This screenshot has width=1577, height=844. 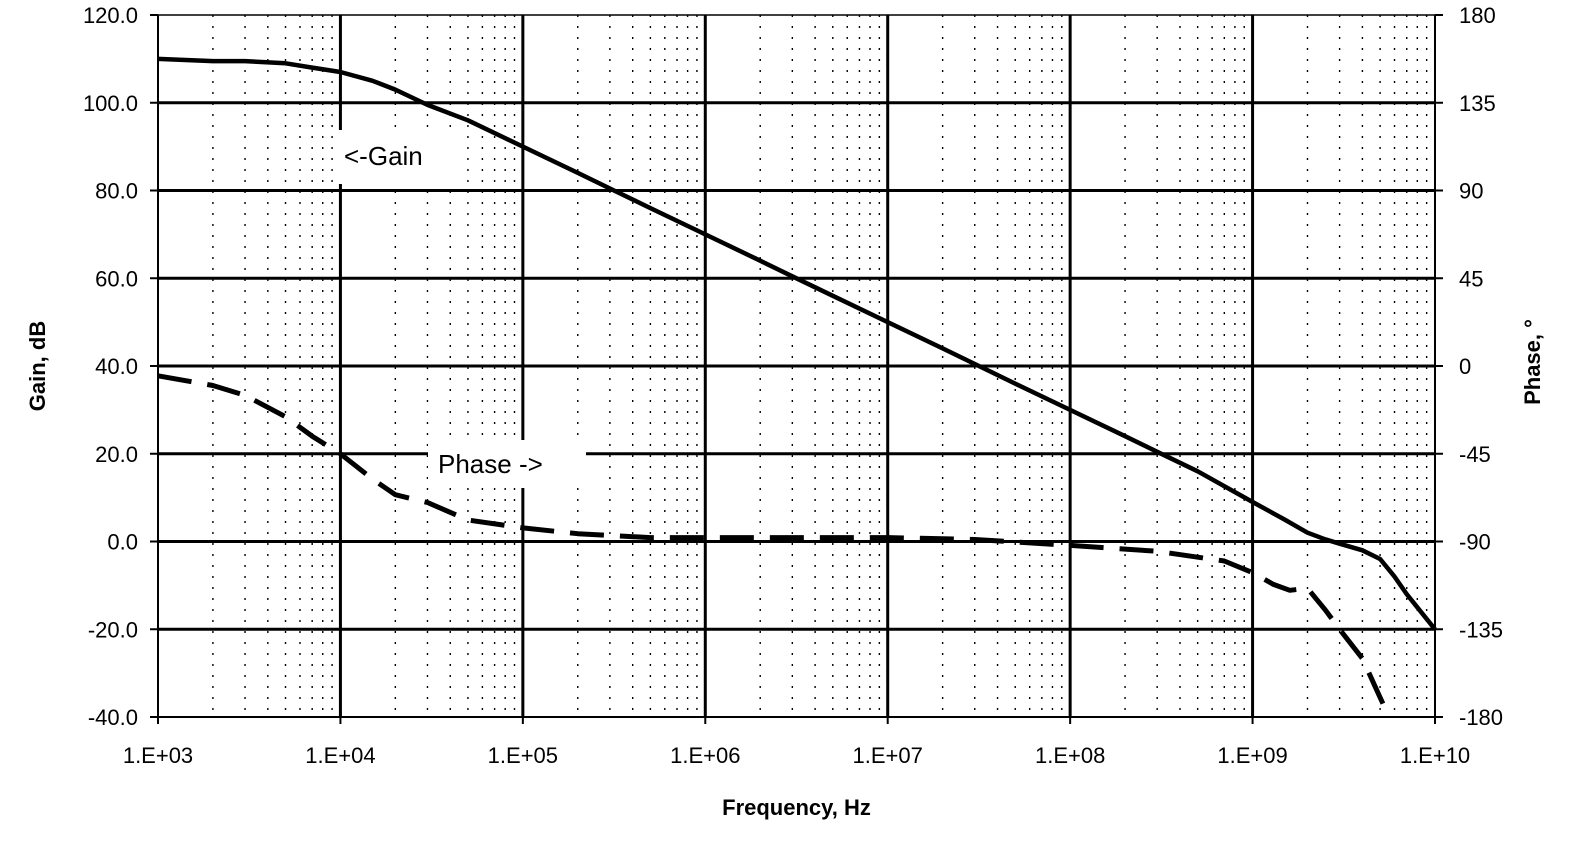 I want to click on phase-annotation: Phase ->, so click(x=490, y=464).